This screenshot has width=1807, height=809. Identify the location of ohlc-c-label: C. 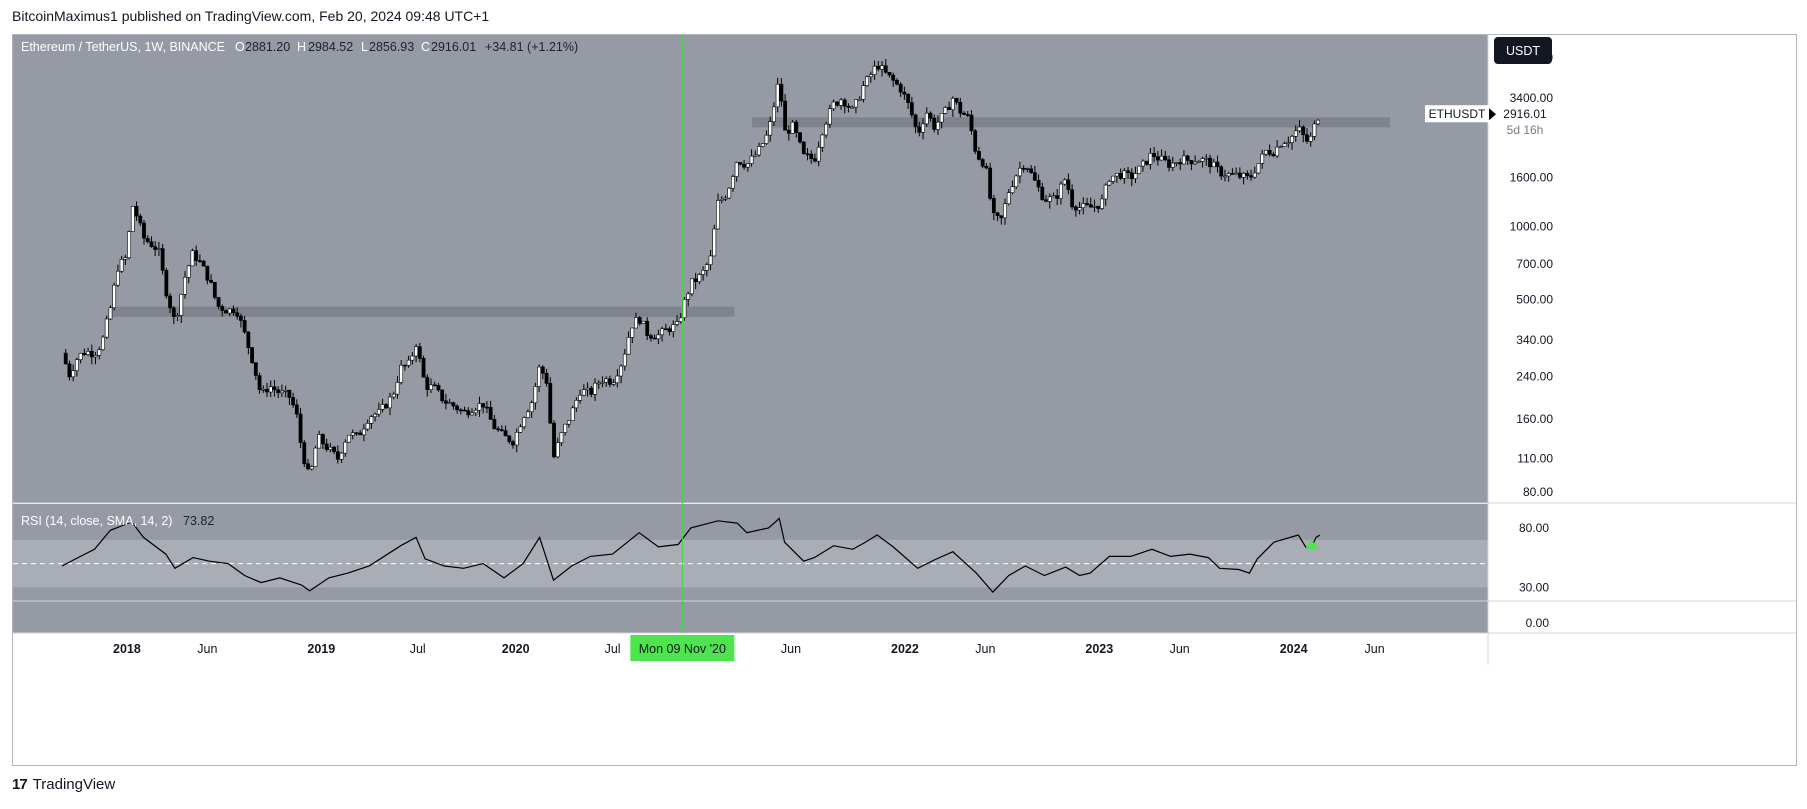
(425, 47).